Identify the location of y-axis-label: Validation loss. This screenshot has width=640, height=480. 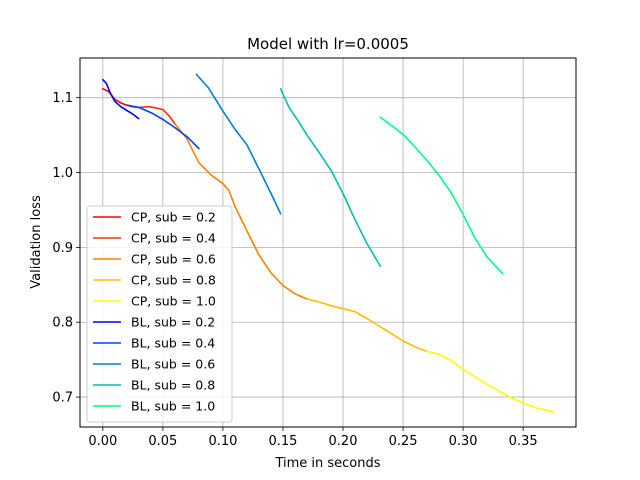
(36, 242).